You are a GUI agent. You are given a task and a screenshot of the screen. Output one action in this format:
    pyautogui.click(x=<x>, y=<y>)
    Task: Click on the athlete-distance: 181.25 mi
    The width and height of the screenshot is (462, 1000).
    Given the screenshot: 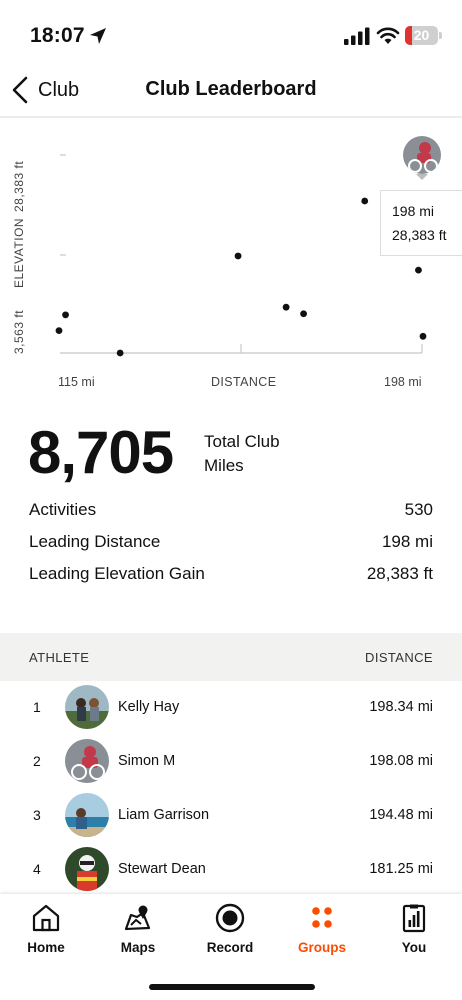 What is the action you would take?
    pyautogui.click(x=401, y=869)
    